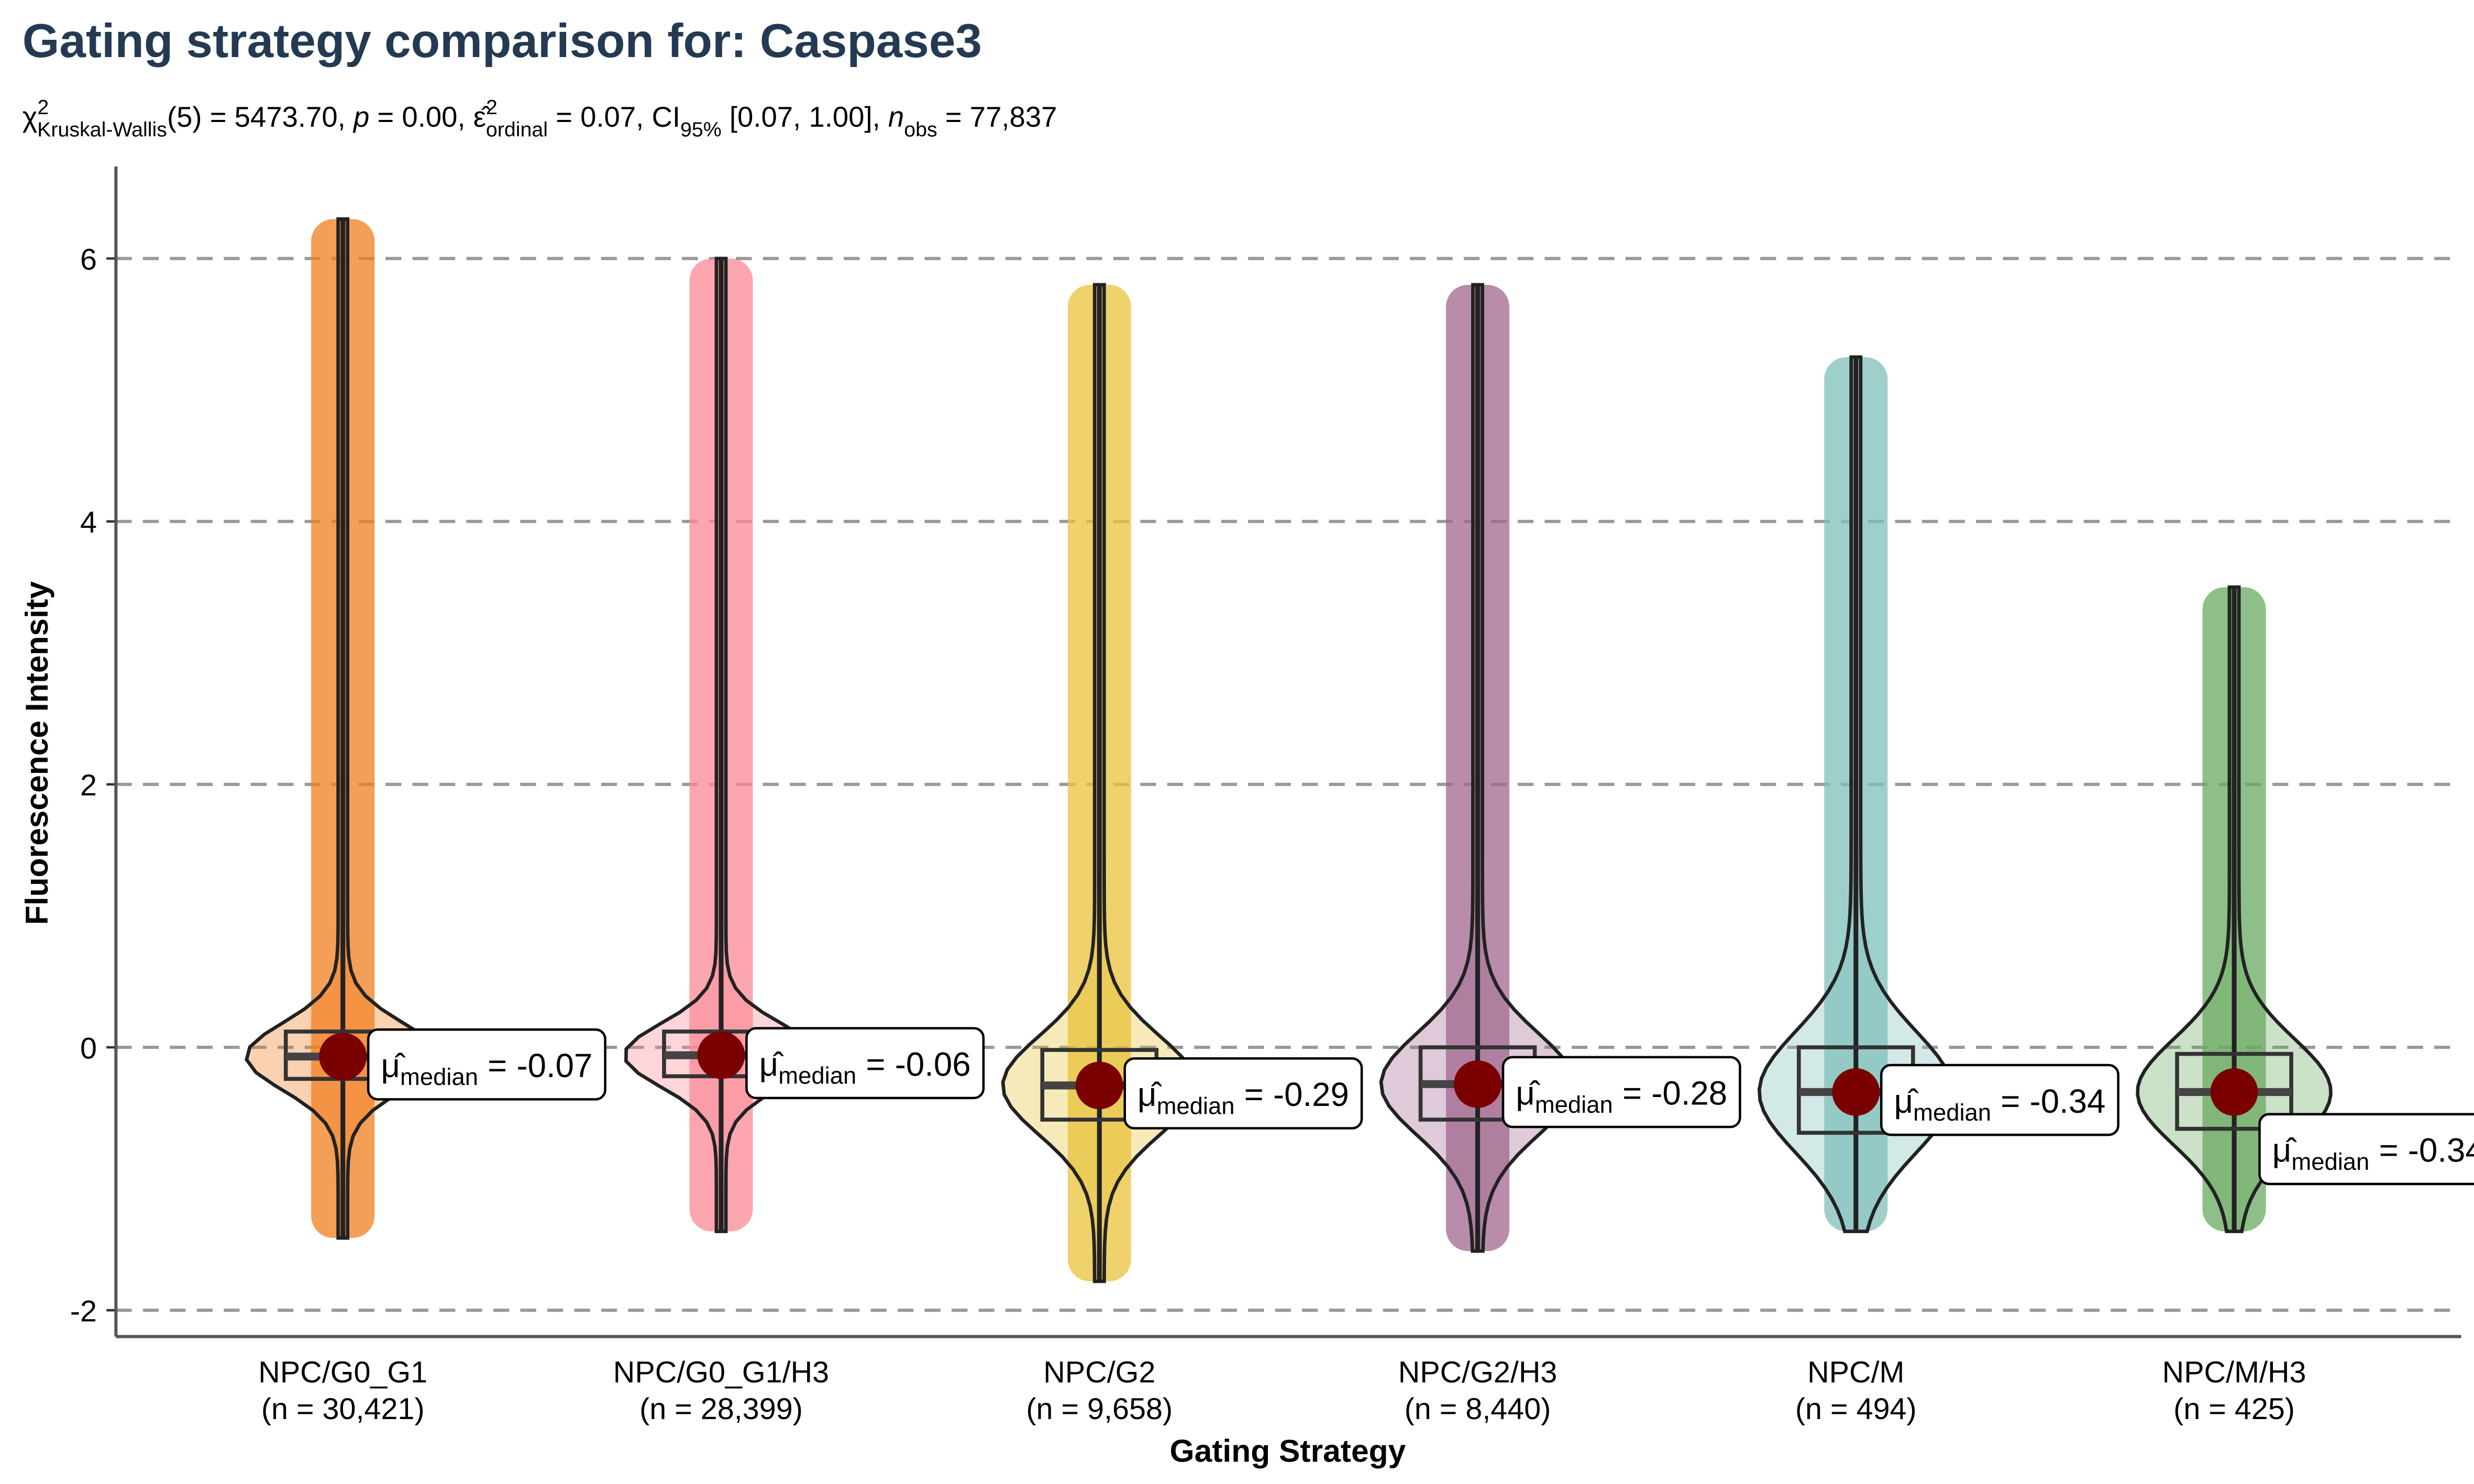  Describe the element at coordinates (88, 522) in the screenshot. I see `y-tick-label: 4` at that location.